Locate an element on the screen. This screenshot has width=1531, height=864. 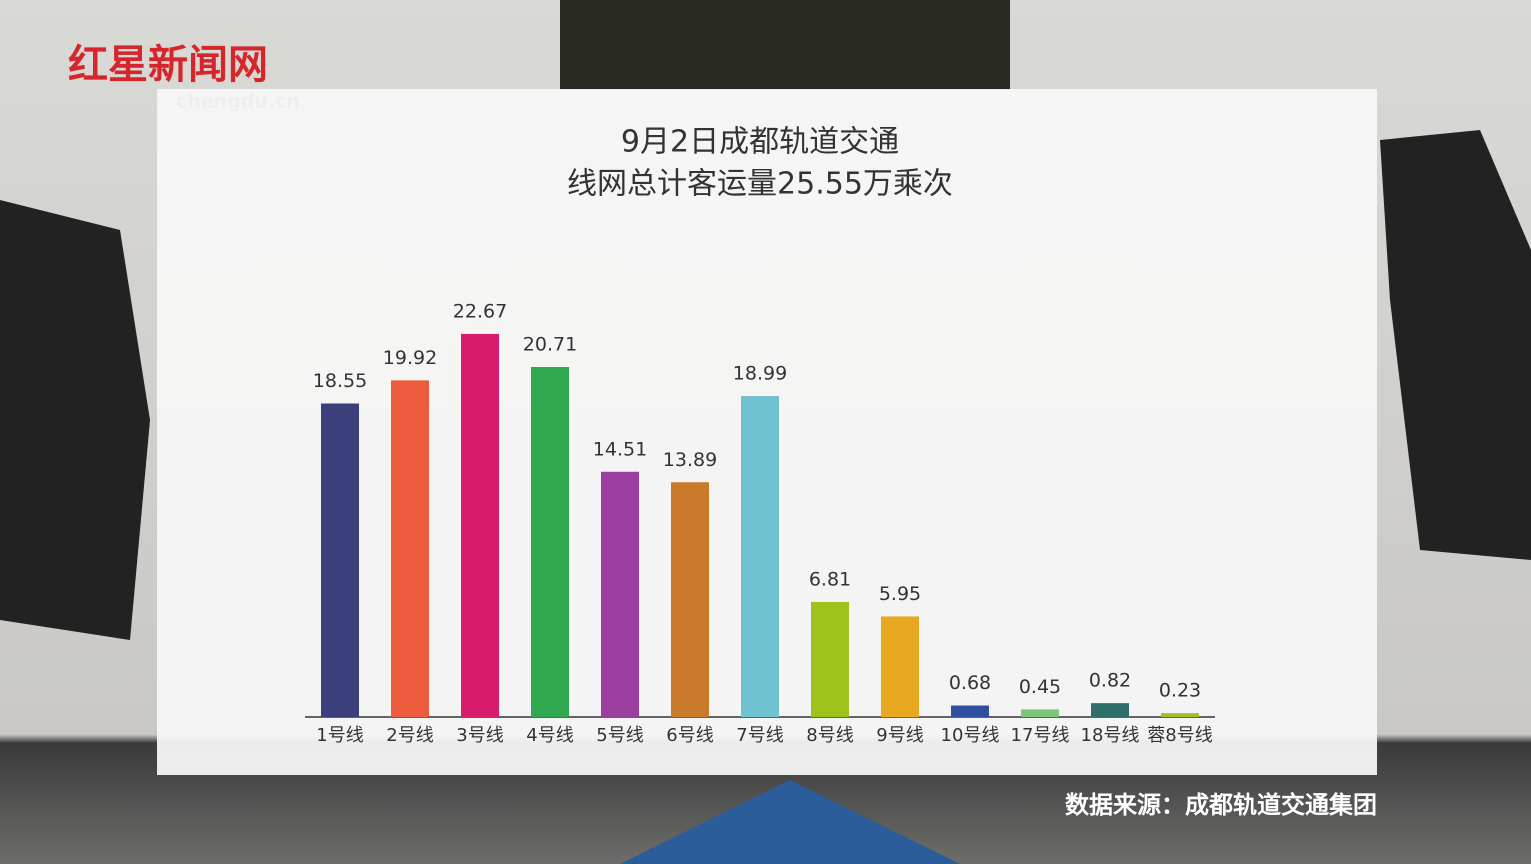
x-tick-label: 9号线 is located at coordinates (899, 735).